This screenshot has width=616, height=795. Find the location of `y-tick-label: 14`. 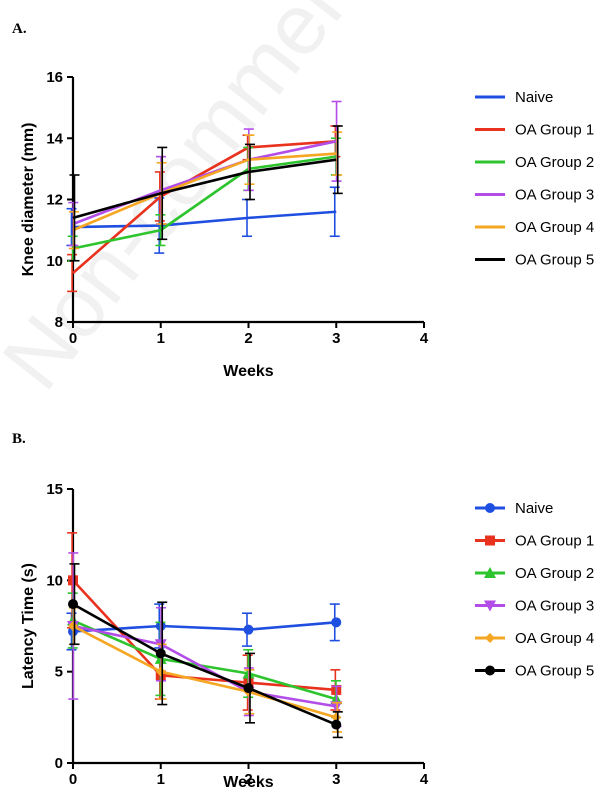

y-tick-label: 14 is located at coordinates (54, 138).